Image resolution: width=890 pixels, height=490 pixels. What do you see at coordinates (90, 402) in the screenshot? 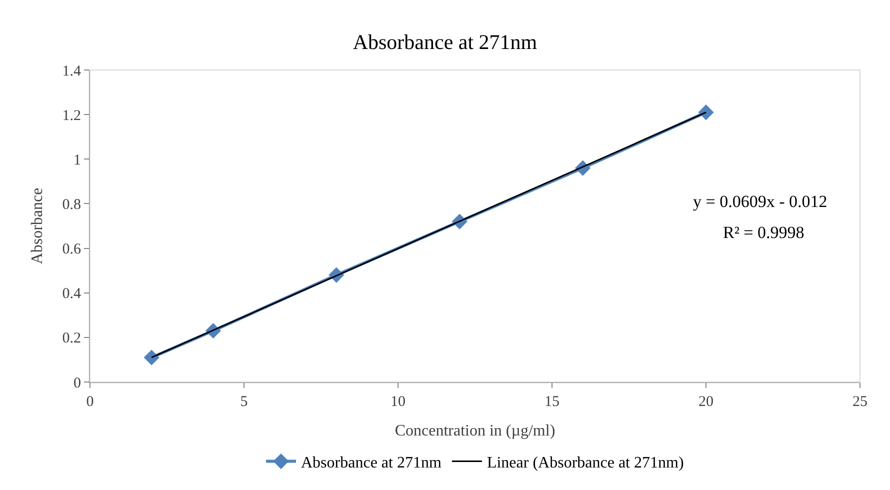
I see `x-tick-label: 0` at bounding box center [90, 402].